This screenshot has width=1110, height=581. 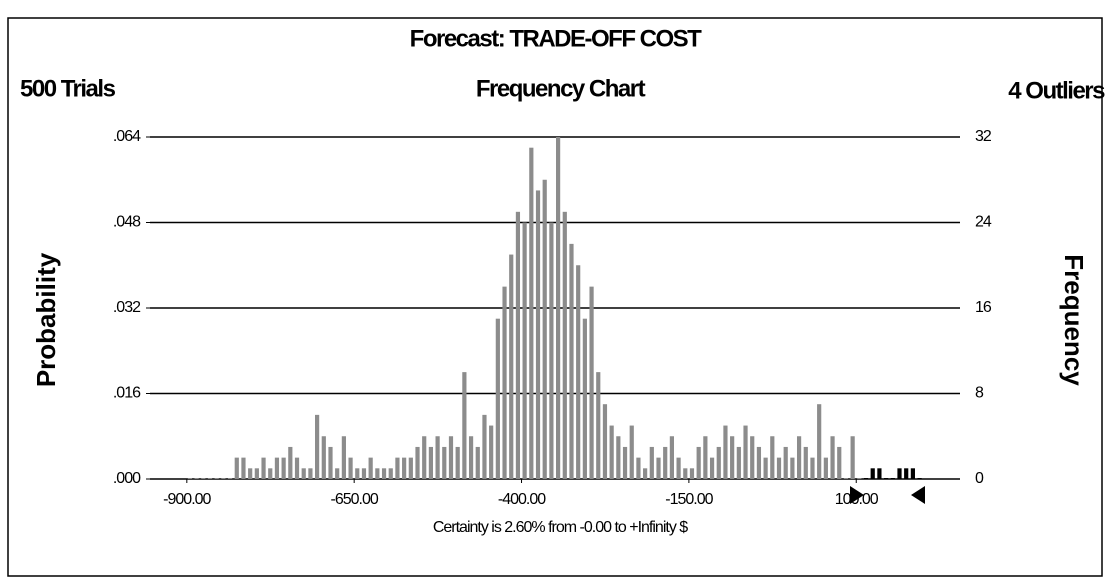 I want to click on y2-tick-label: 0, so click(x=979, y=478).